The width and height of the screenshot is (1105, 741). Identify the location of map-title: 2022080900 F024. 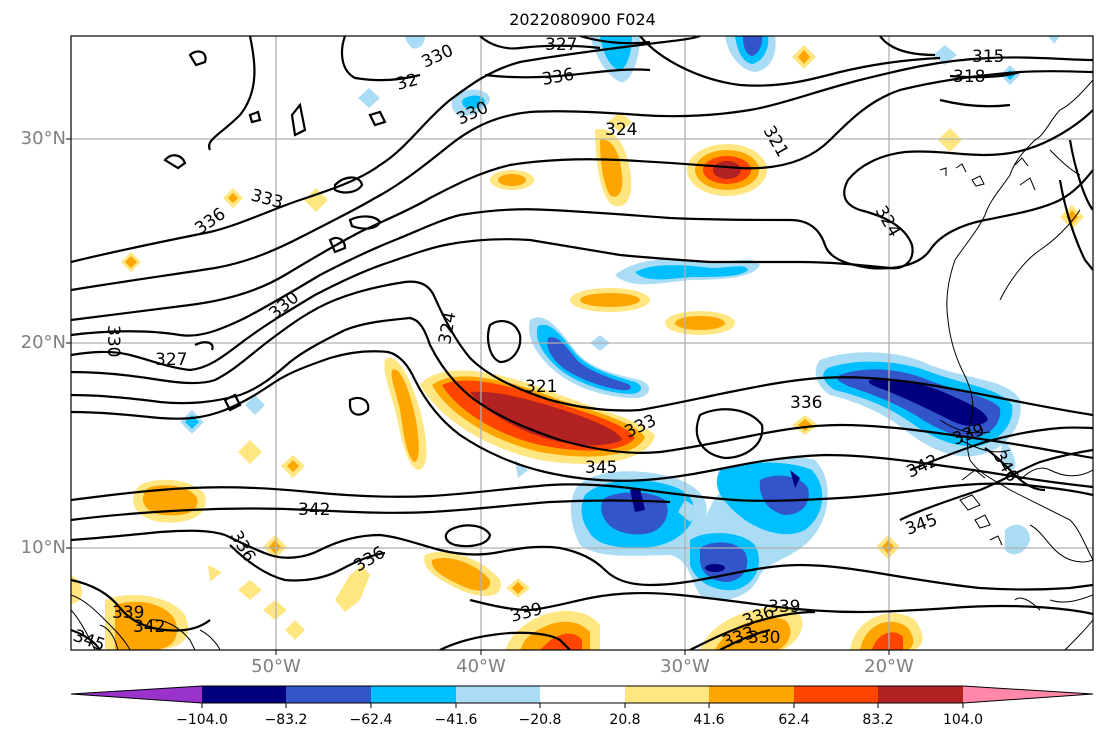
(582, 19).